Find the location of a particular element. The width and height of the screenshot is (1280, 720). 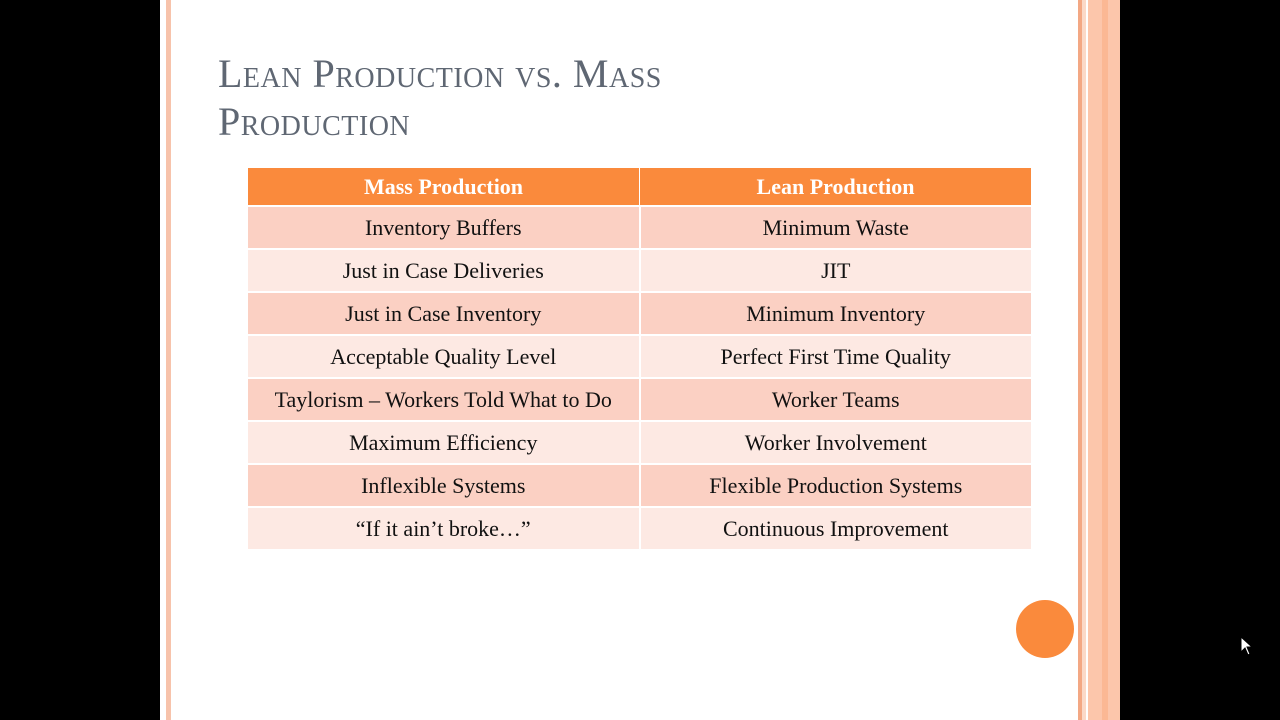

table-cell: Minimum Waste is located at coordinates (834, 227).